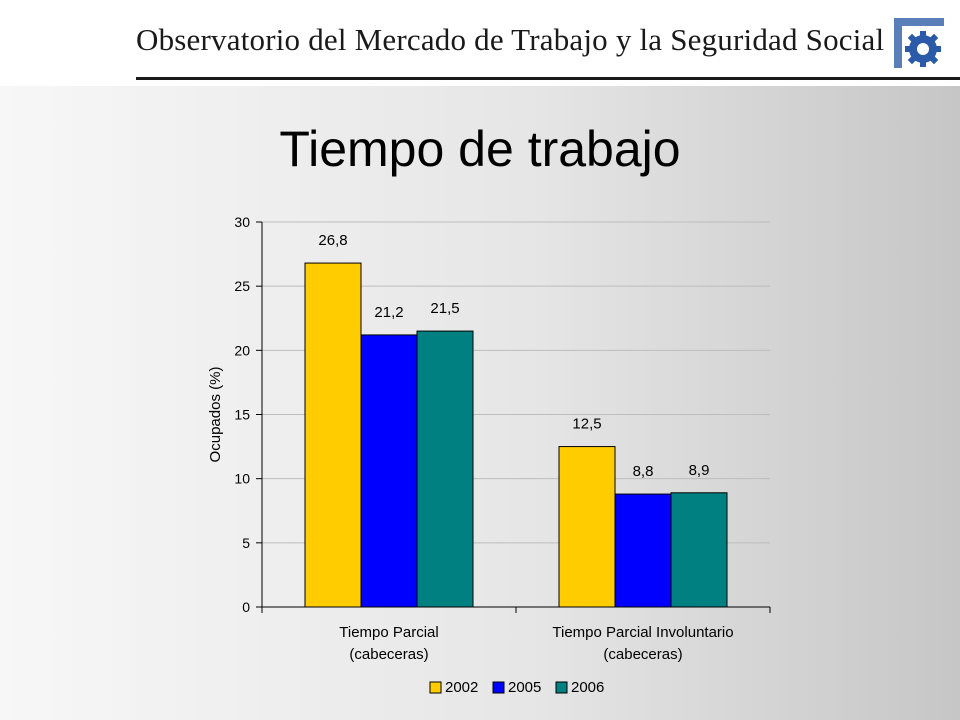 The height and width of the screenshot is (720, 960). I want to click on legend-label: 2005, so click(524, 687).